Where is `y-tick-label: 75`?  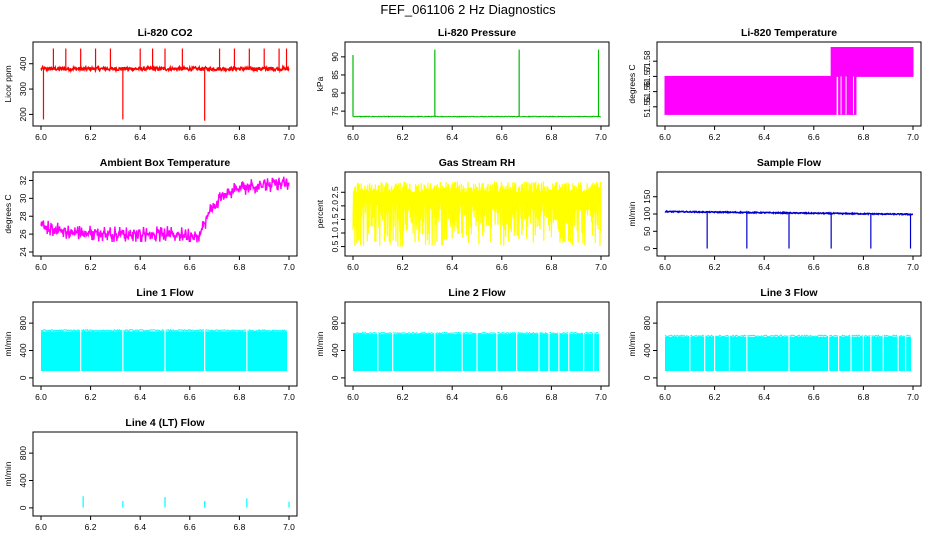
y-tick-label: 75 is located at coordinates (335, 111).